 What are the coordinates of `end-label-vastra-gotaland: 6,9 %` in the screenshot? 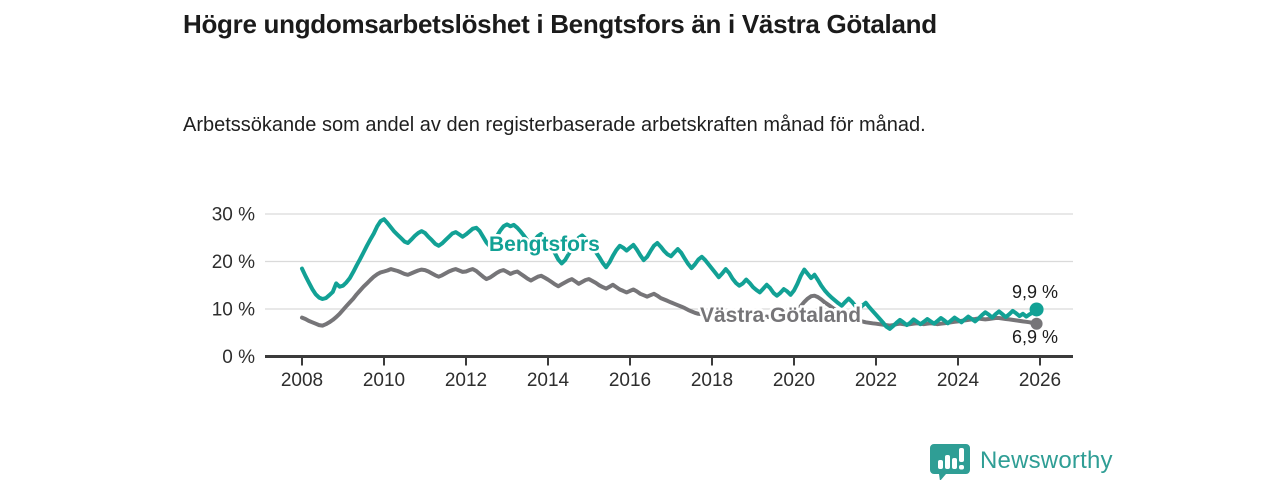 It's located at (1035, 337).